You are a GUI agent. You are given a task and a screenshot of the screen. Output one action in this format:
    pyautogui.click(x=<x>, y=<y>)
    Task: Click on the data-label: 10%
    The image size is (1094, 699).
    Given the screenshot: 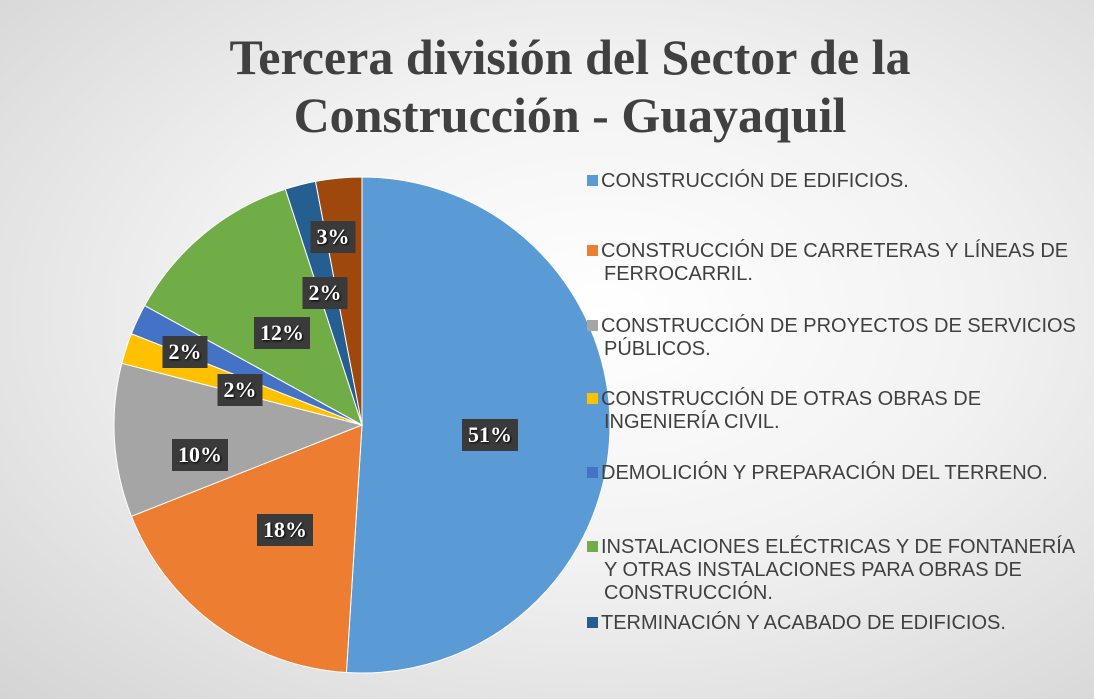 What is the action you would take?
    pyautogui.click(x=200, y=455)
    